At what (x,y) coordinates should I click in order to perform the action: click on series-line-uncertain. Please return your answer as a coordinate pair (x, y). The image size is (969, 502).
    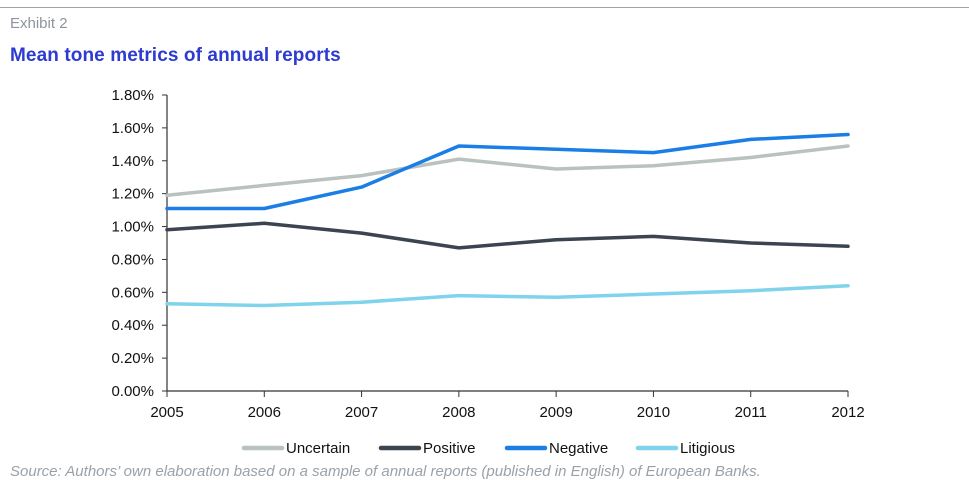
    Looking at the image, I should click on (507, 171).